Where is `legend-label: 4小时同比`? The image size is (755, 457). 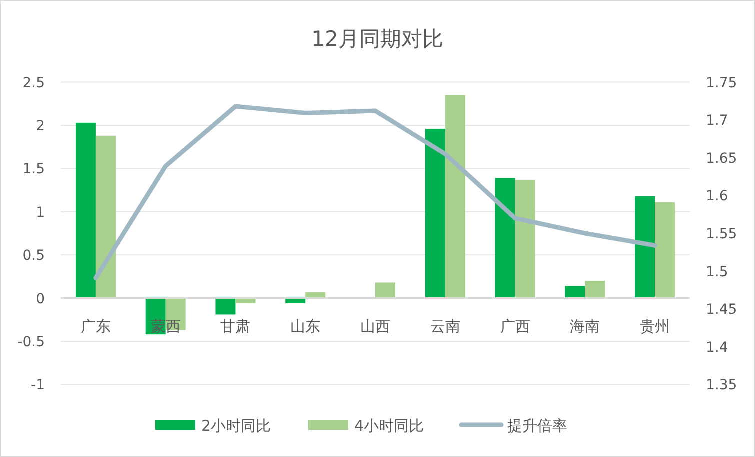 legend-label: 4小时同比 is located at coordinates (389, 426).